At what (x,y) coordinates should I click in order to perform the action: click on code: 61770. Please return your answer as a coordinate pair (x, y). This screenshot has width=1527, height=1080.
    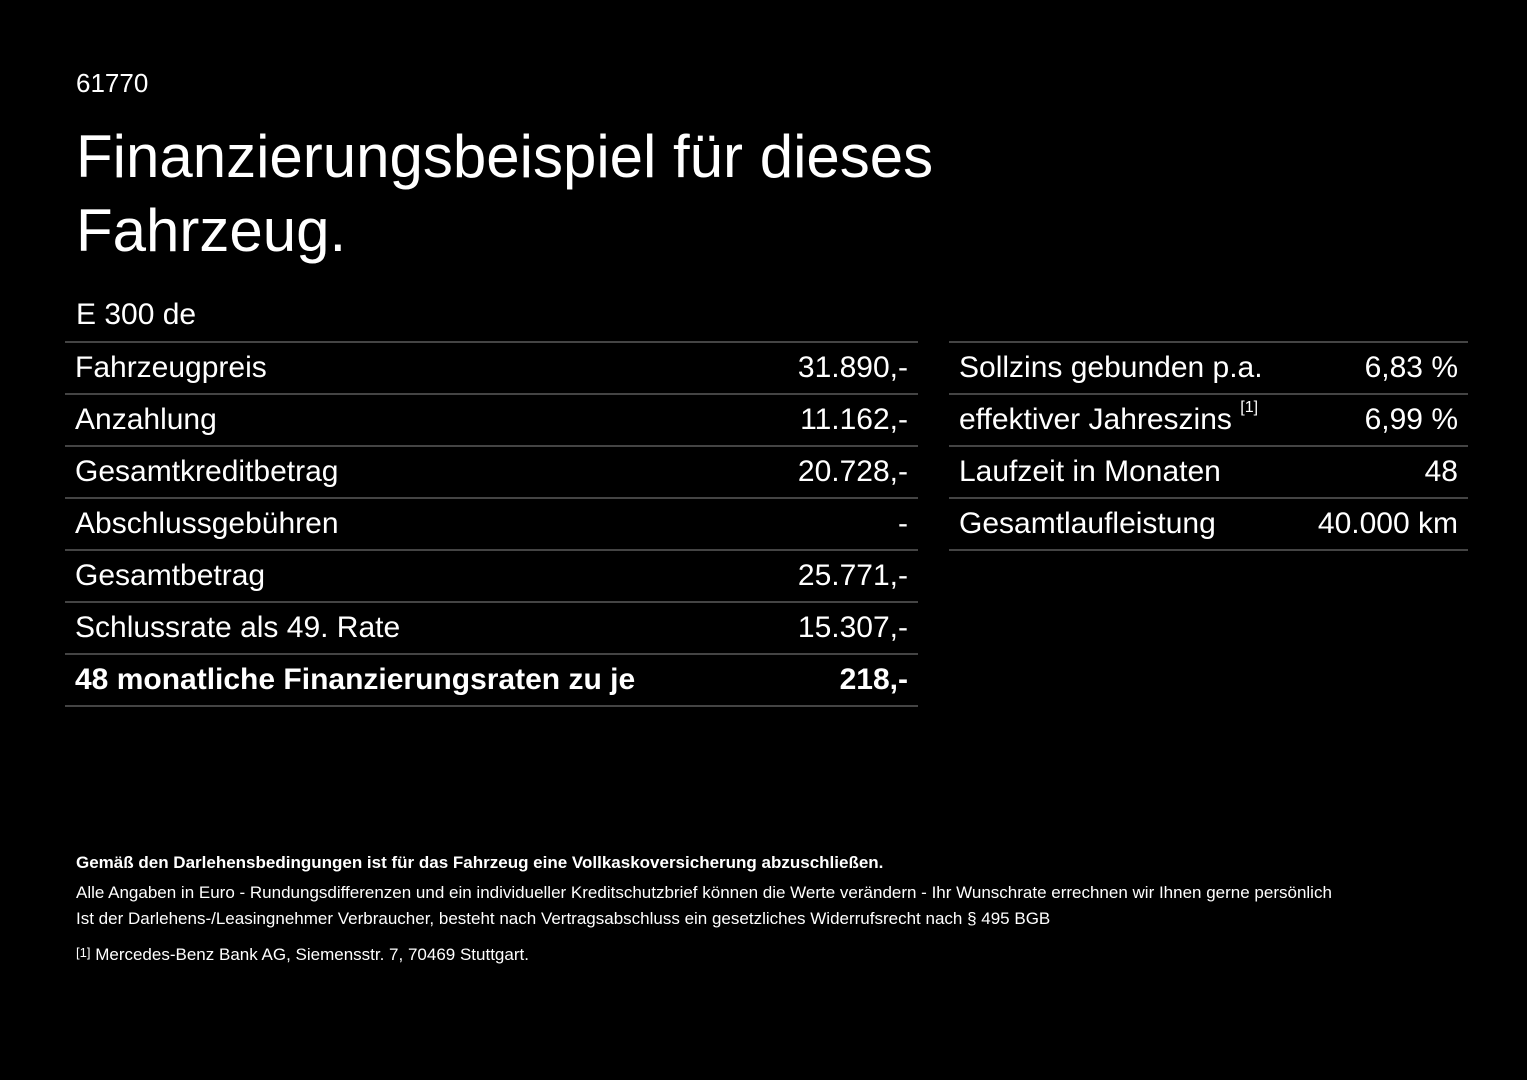
    Looking at the image, I should click on (112, 83).